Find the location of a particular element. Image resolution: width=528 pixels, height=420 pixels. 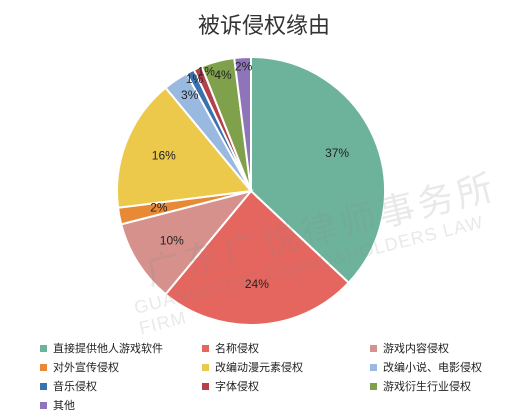

data-label-2: 24% is located at coordinates (257, 284).